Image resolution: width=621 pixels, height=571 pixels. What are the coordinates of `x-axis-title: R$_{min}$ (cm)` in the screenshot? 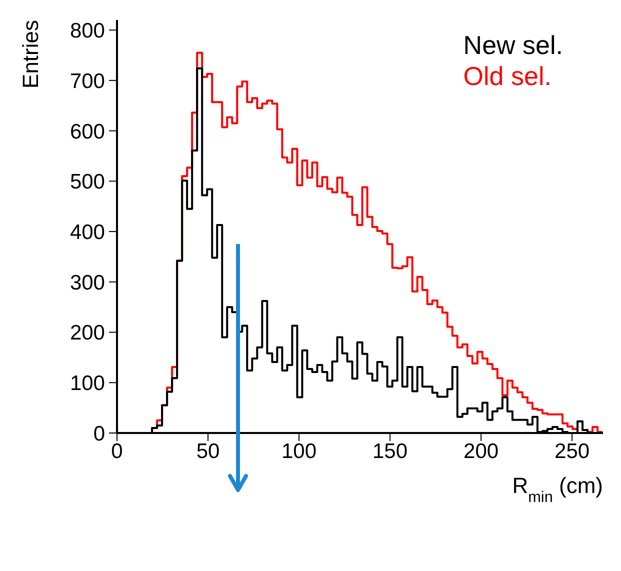 It's located at (557, 489).